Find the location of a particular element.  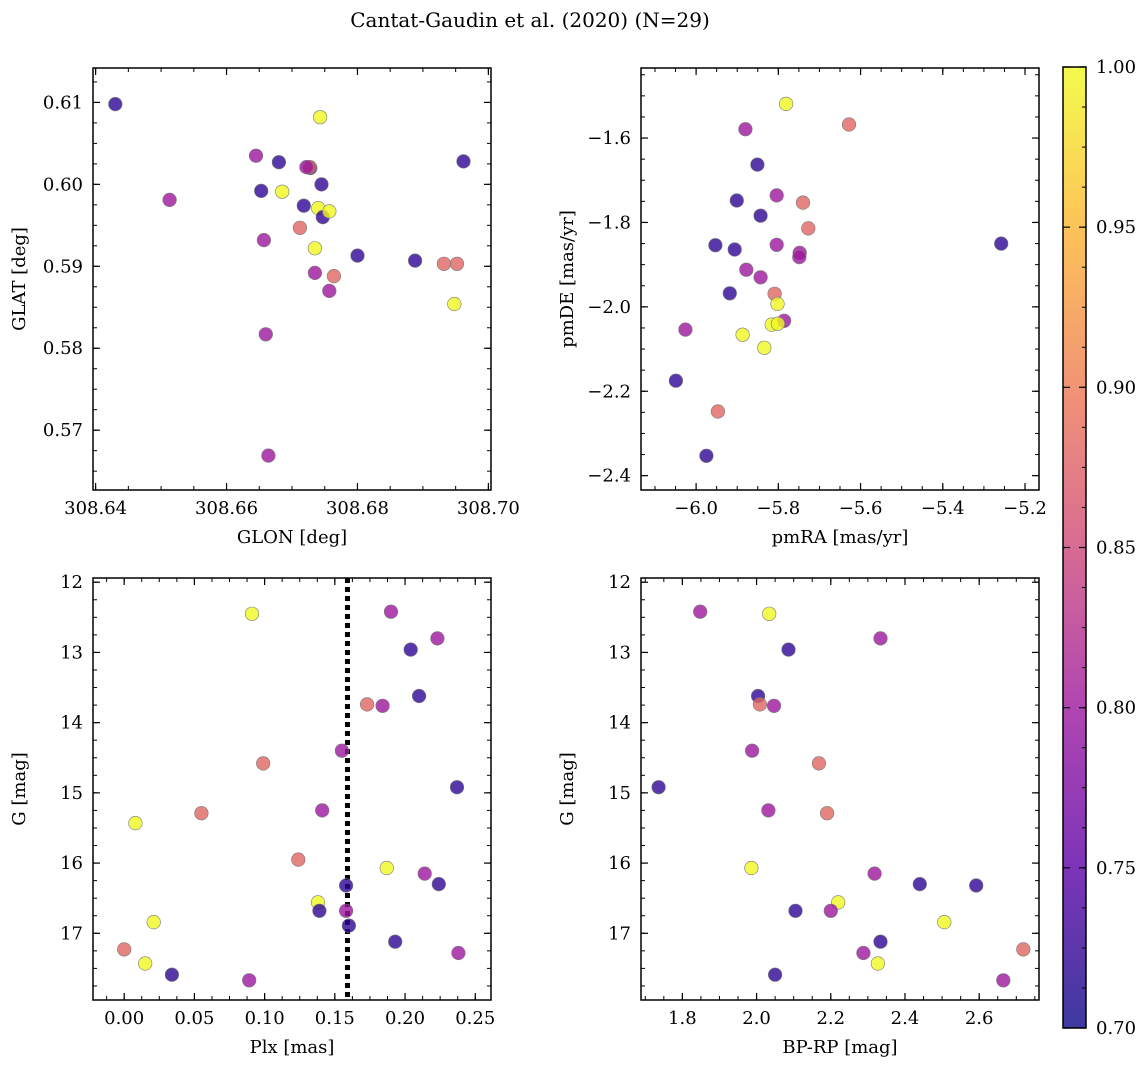

x-axis-label: BP-RP [mag] is located at coordinates (839, 1047).